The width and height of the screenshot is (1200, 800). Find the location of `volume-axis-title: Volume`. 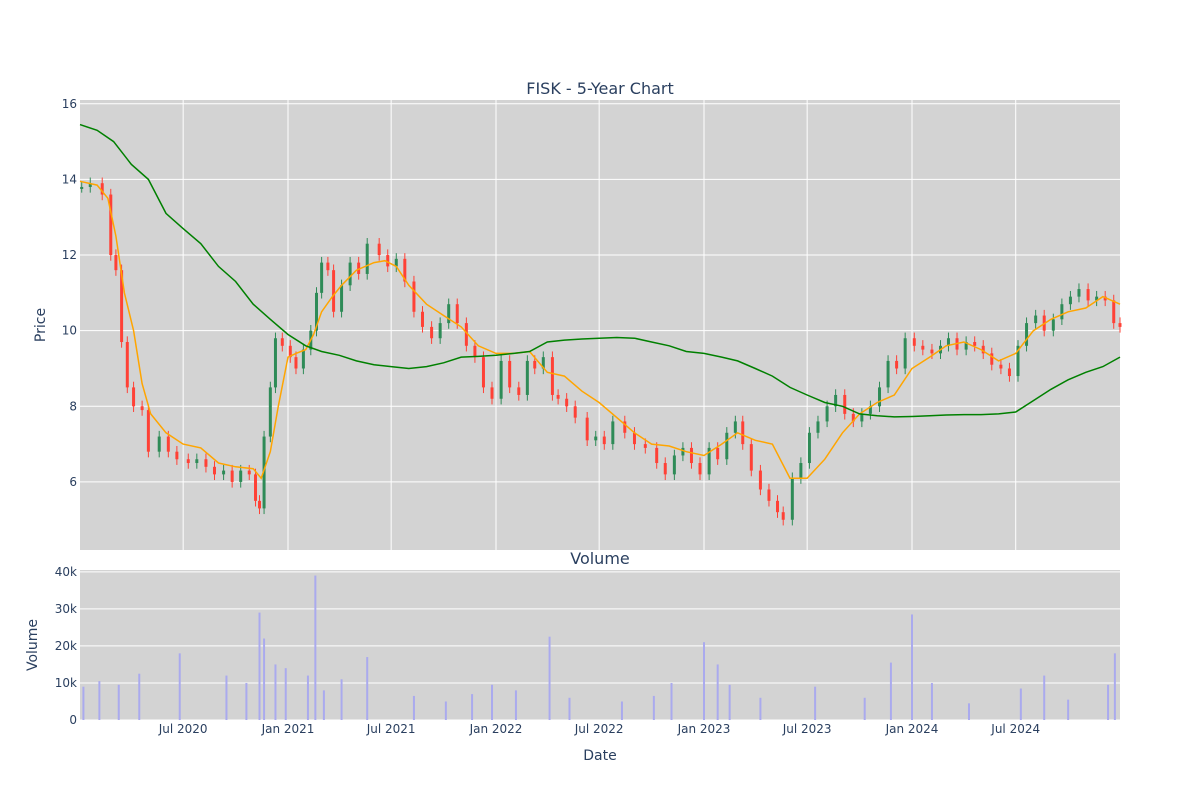

volume-axis-title: Volume is located at coordinates (33, 645).